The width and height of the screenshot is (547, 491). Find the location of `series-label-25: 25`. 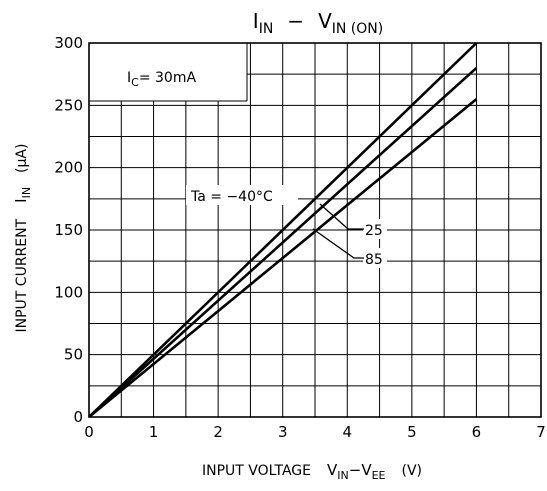

series-label-25: 25 is located at coordinates (374, 231).